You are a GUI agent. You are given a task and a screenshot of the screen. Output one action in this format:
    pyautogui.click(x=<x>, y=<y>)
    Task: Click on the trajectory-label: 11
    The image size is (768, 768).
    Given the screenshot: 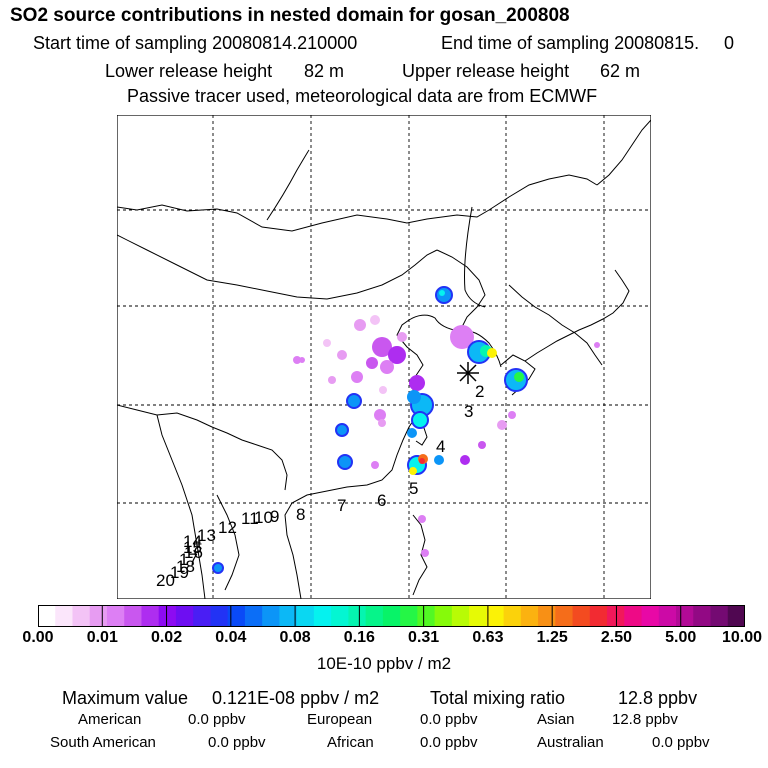 What is the action you would take?
    pyautogui.click(x=250, y=518)
    